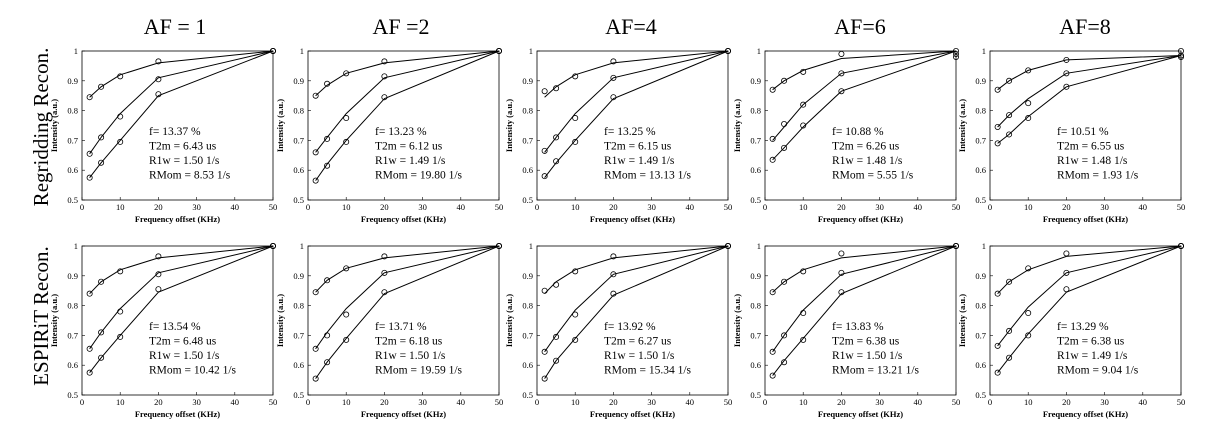  I want to click on column-title-af6: AF=6, so click(860, 26).